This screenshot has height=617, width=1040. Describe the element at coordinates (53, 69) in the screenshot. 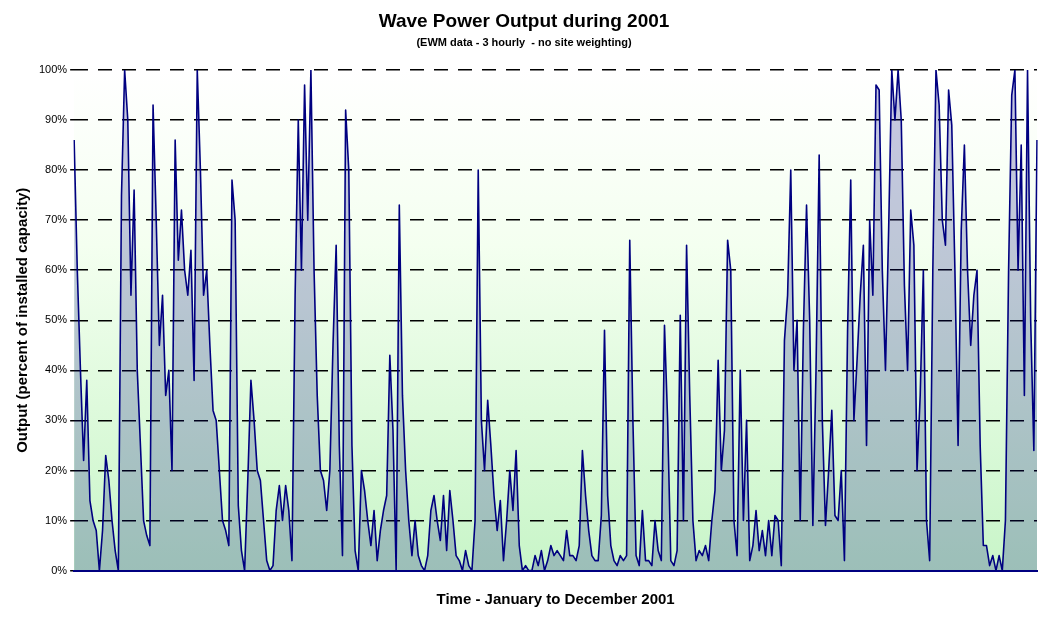

I see `y-tick-label: 100%` at that location.